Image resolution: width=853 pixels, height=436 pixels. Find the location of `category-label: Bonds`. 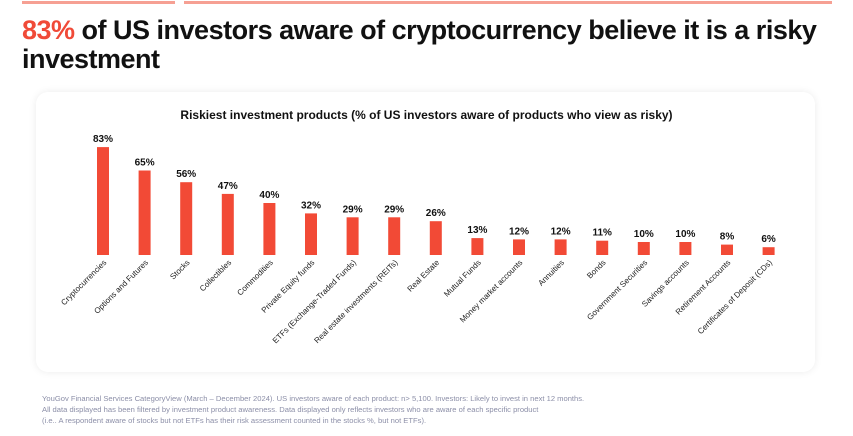

category-label: Bonds is located at coordinates (596, 269).